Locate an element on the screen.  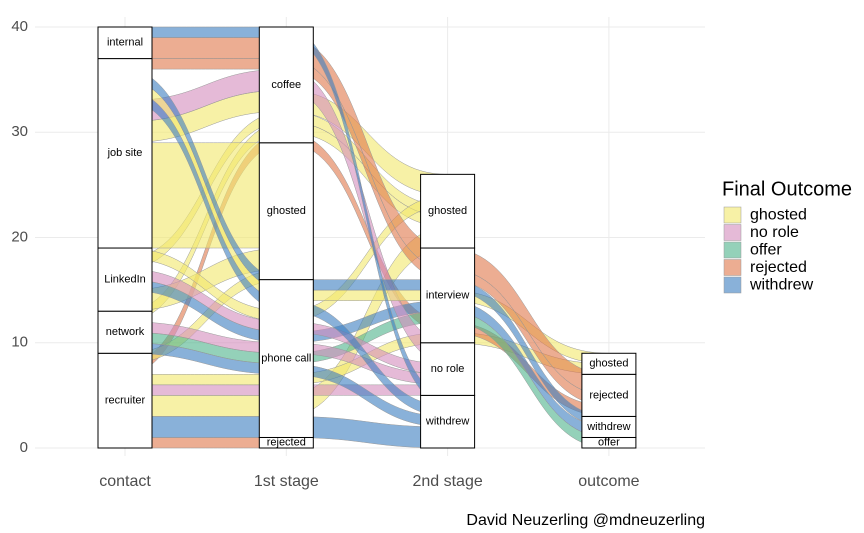
legend-title: Final Outcome is located at coordinates (787, 189).